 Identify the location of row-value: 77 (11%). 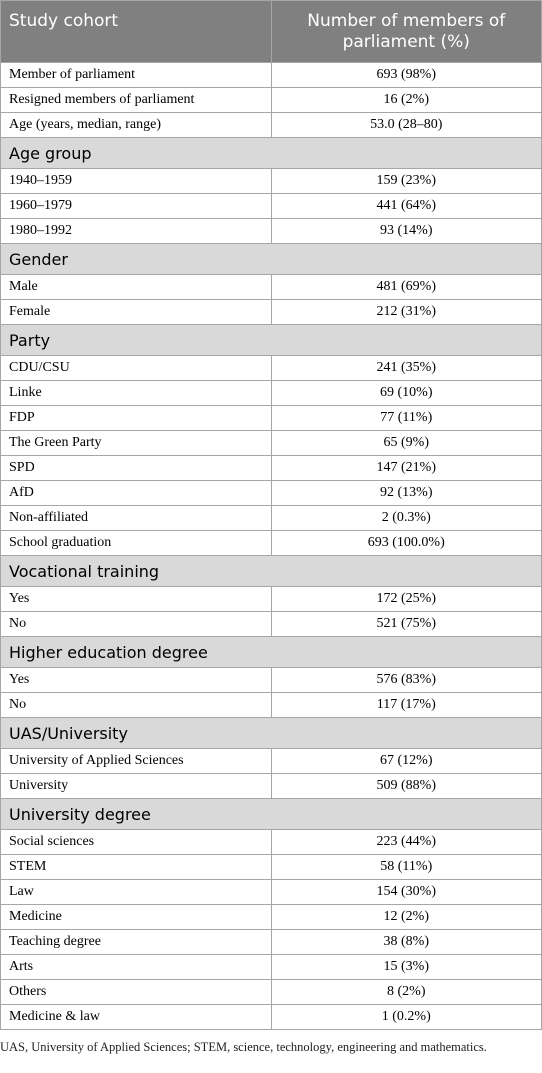
(406, 418).